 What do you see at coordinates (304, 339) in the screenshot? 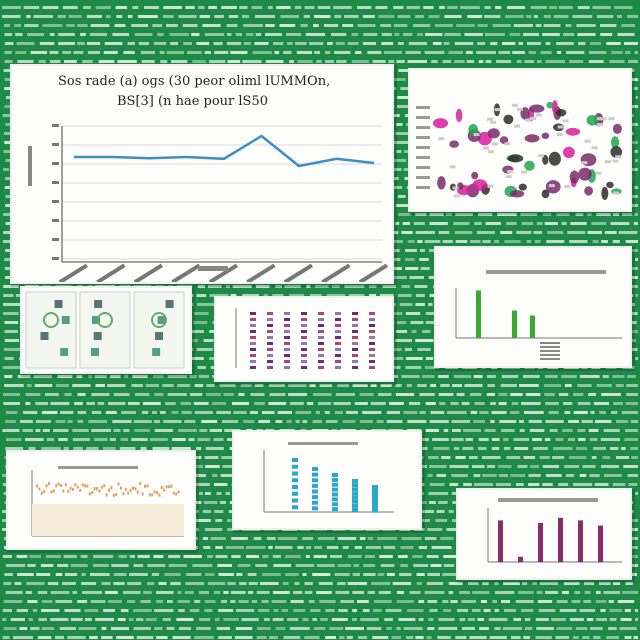
I see `striped-columns-panel` at bounding box center [304, 339].